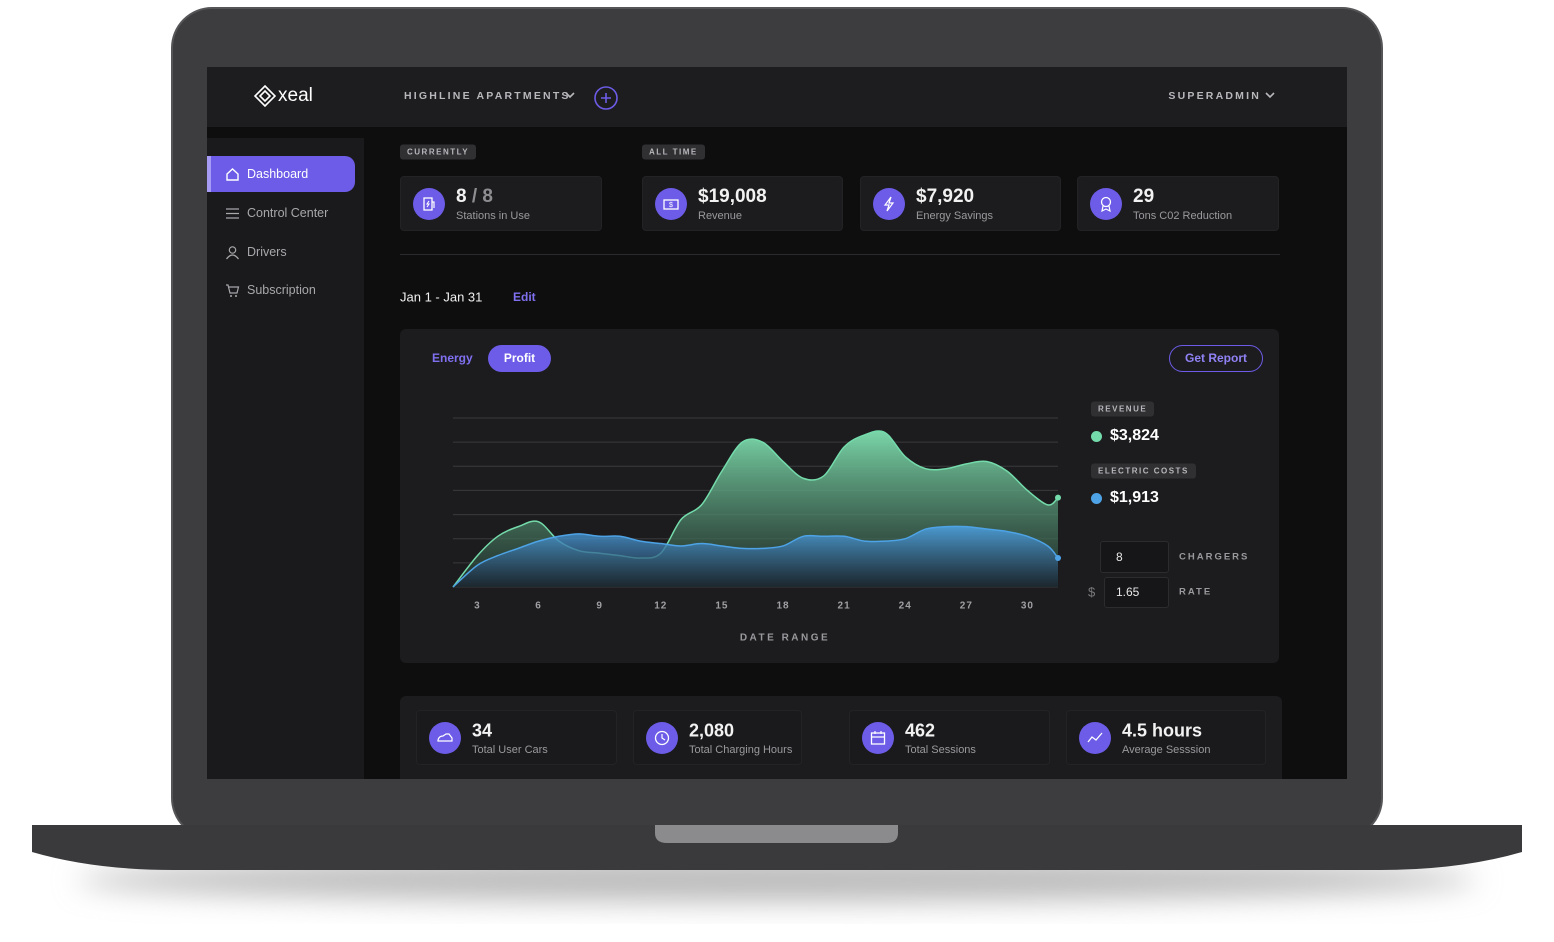 This screenshot has height=942, width=1554. I want to click on stat-label: Average Sesssion, so click(1166, 750).